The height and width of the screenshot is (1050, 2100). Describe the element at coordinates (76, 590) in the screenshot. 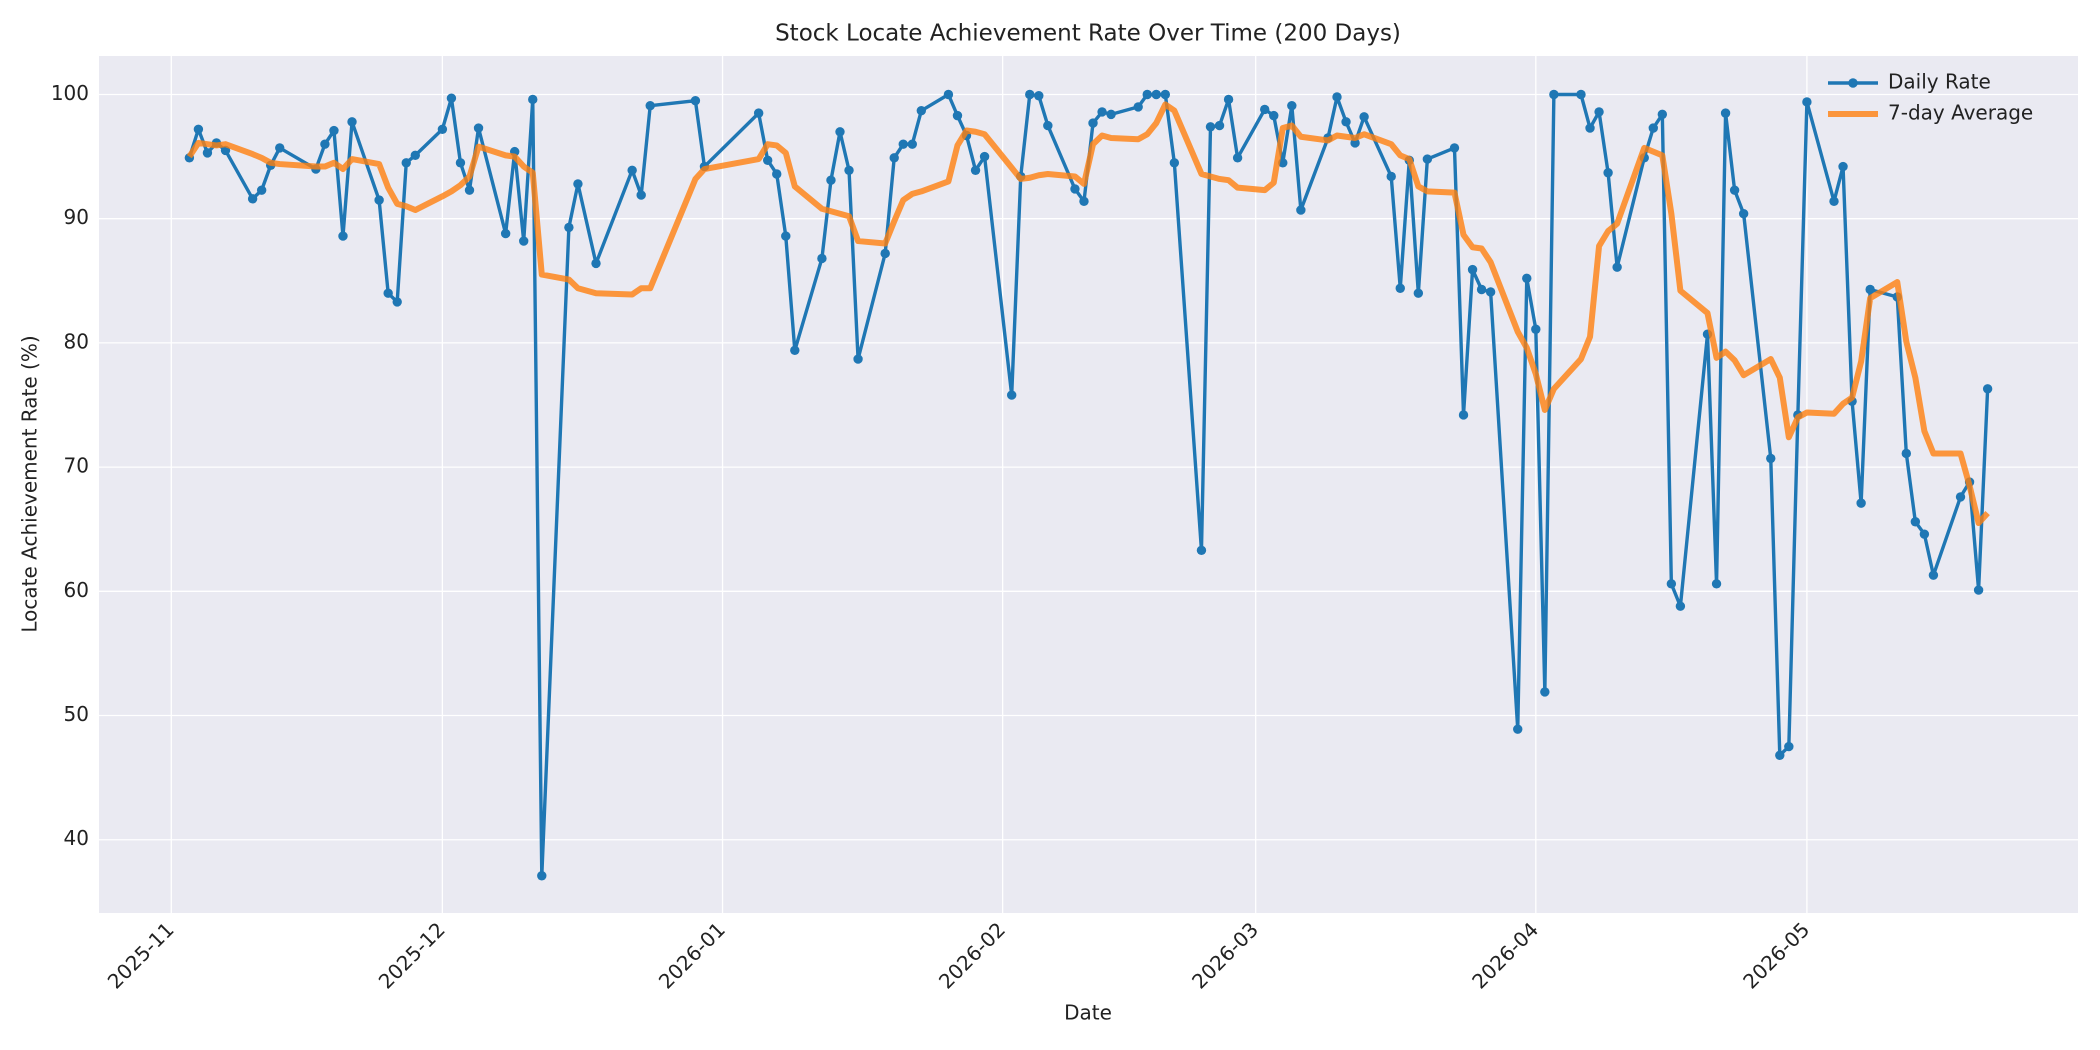

I see `y-tick-label: 60` at that location.